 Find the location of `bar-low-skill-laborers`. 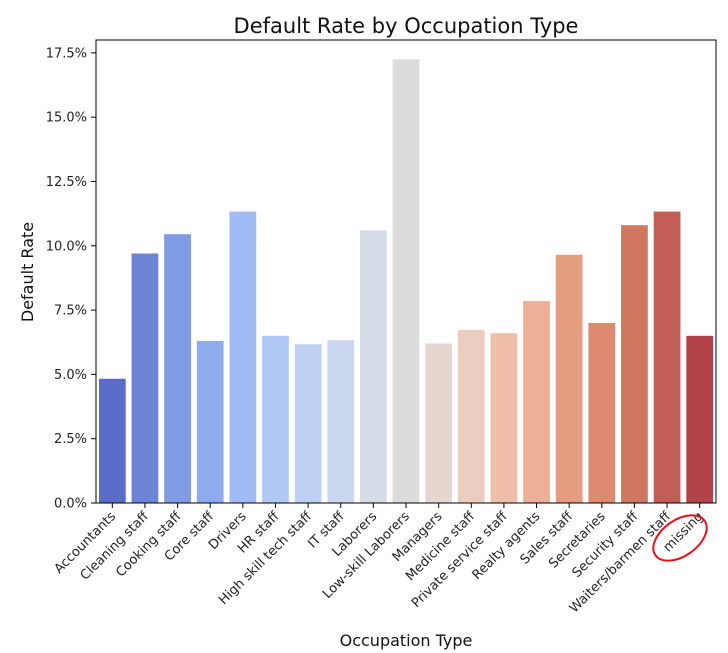

bar-low-skill-laborers is located at coordinates (406, 281).